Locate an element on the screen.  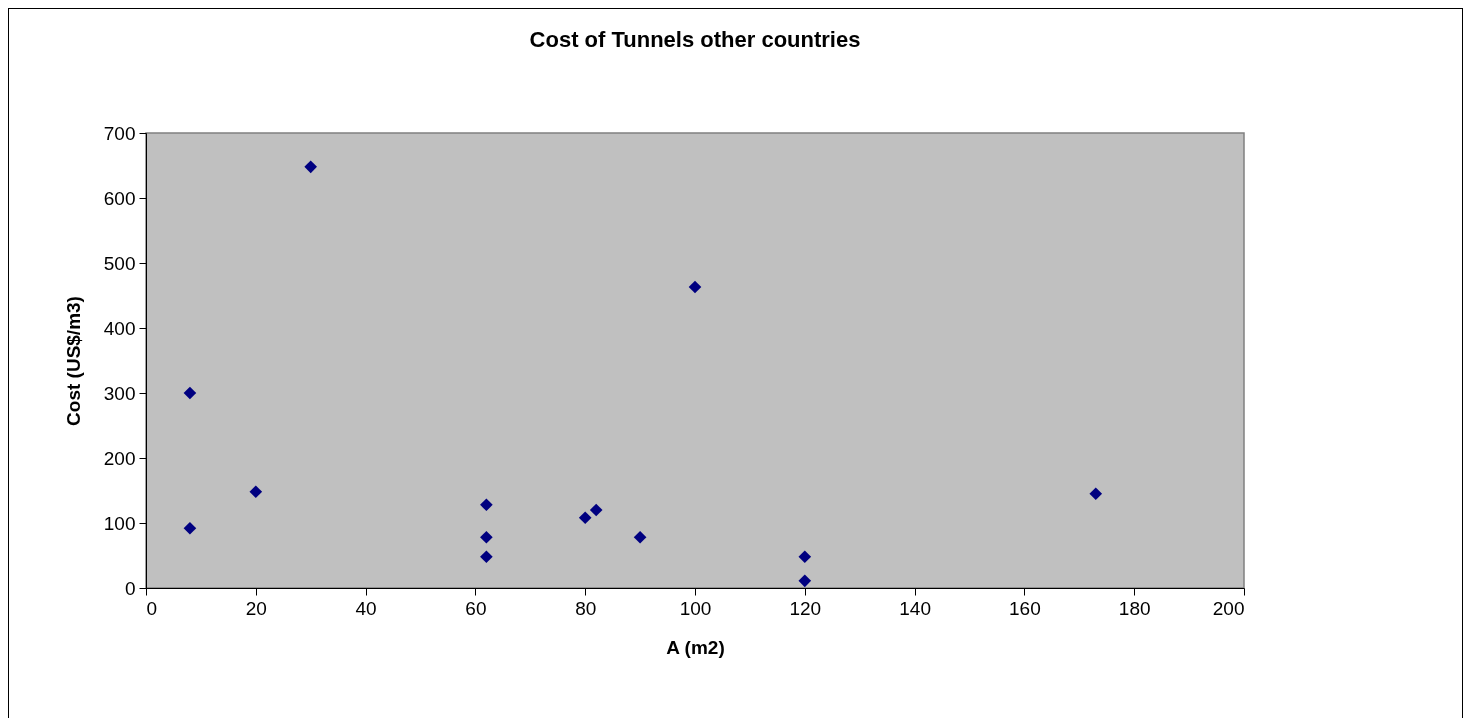
x-tick-label: 0 is located at coordinates (152, 608).